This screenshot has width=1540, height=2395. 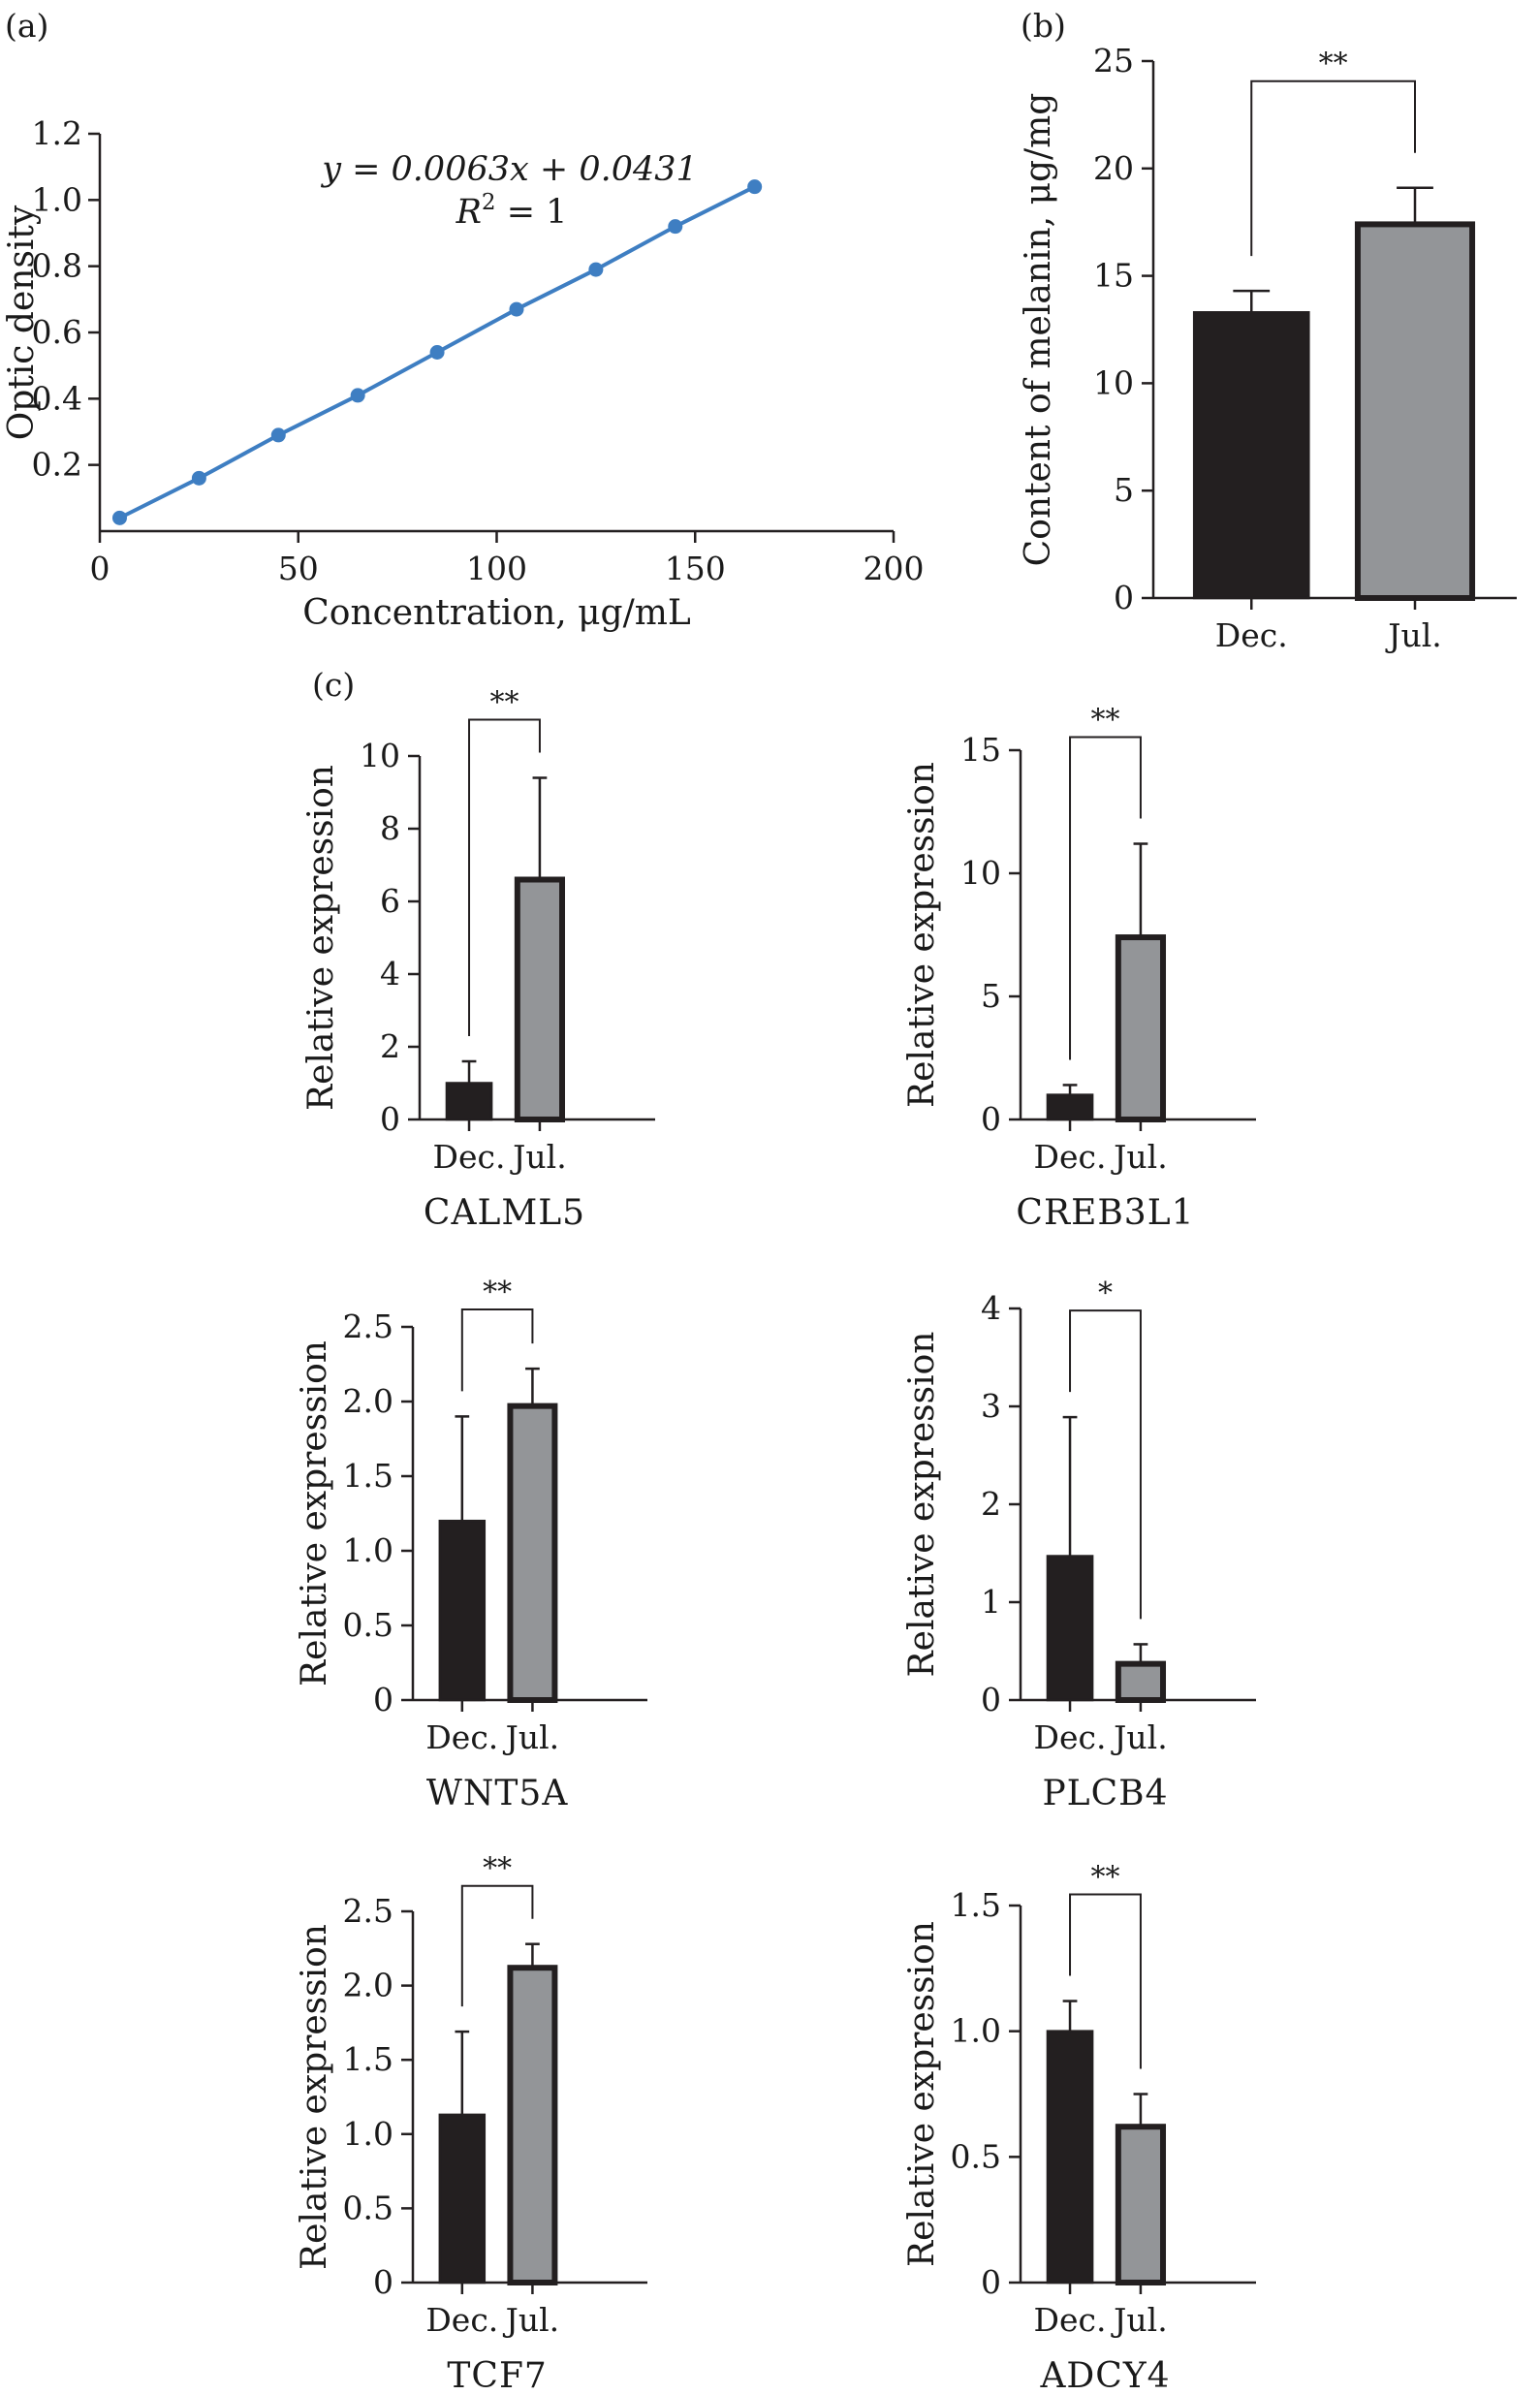 What do you see at coordinates (57, 332) in the screenshot?
I see `y-tick-label: 0.6` at bounding box center [57, 332].